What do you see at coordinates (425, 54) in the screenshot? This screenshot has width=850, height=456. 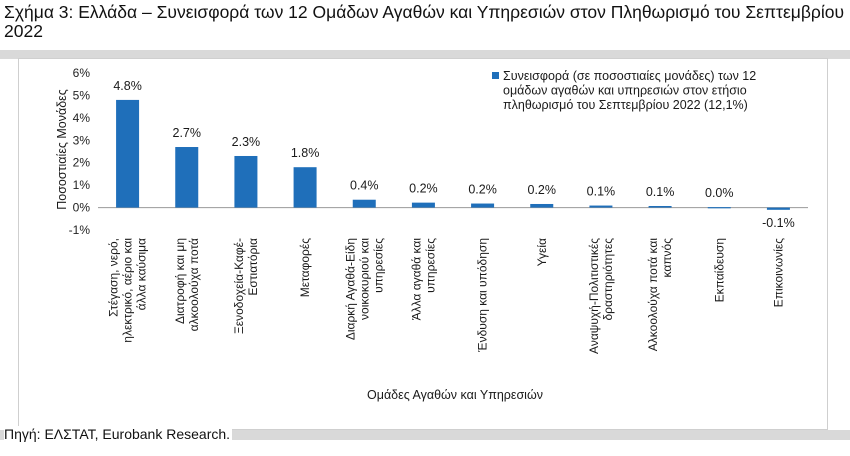 I see `top-band` at bounding box center [425, 54].